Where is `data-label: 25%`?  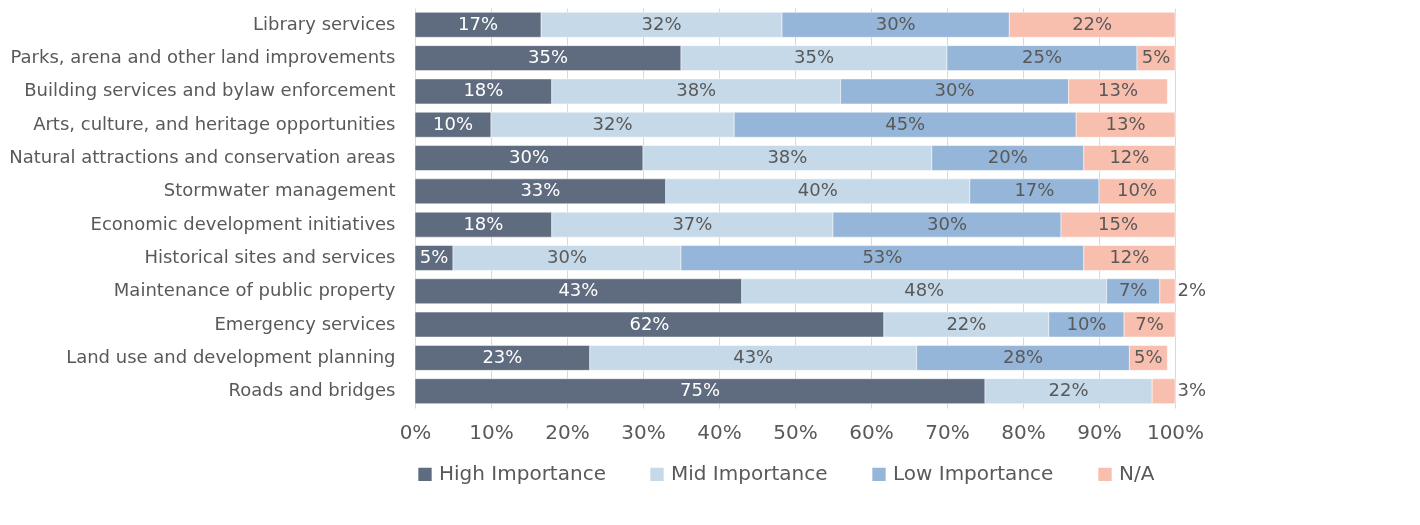
data-label: 25% is located at coordinates (1042, 57).